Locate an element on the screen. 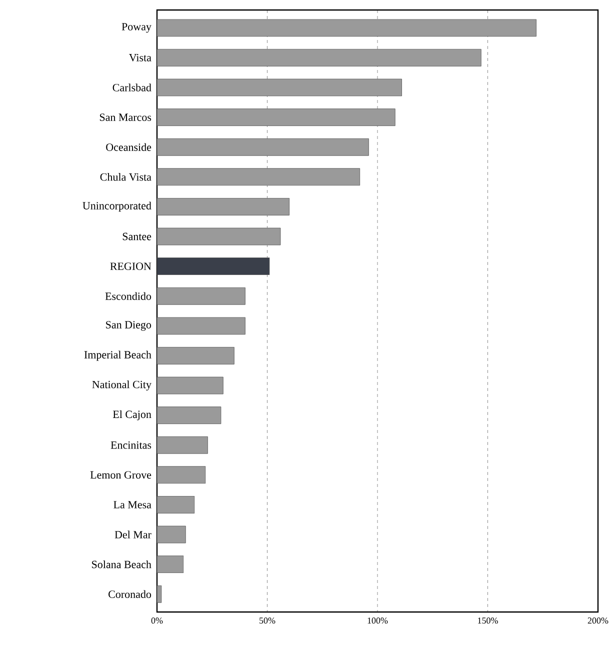 The height and width of the screenshot is (657, 613). y-tick-label: El Cajon is located at coordinates (132, 415).